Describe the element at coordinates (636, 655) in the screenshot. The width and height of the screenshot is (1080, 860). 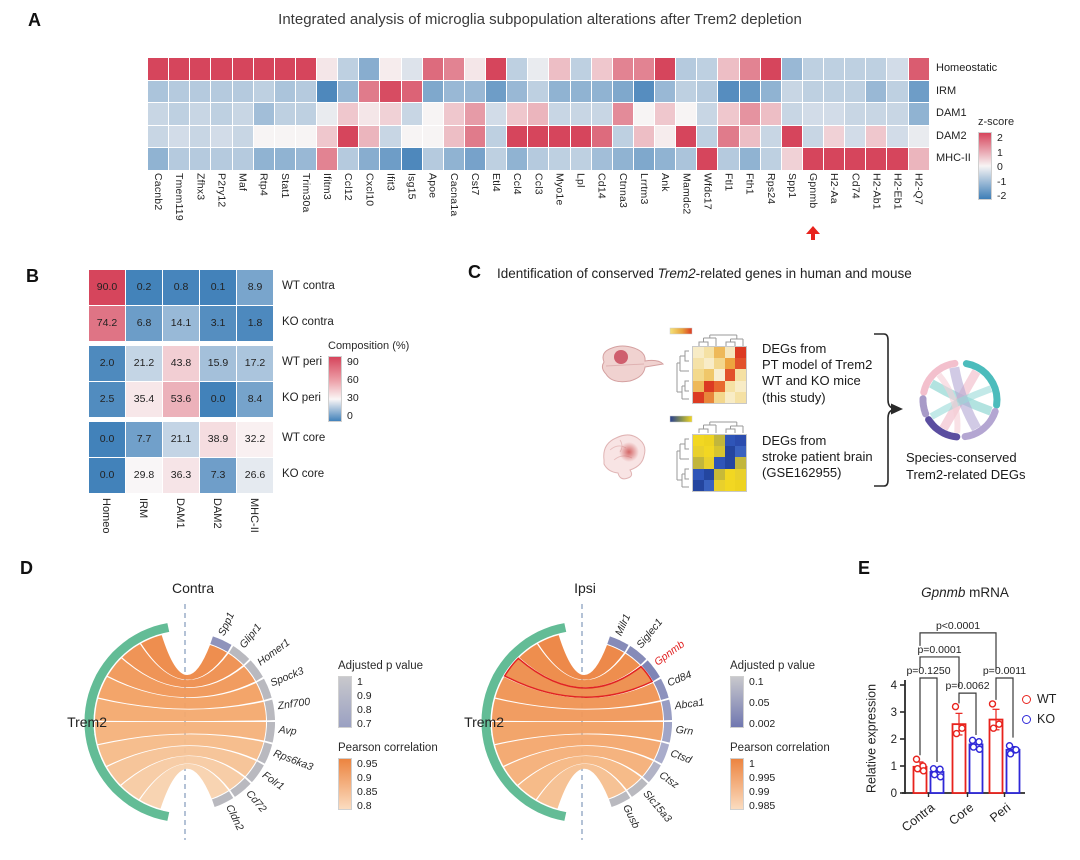
I see `segment-siglec1` at that location.